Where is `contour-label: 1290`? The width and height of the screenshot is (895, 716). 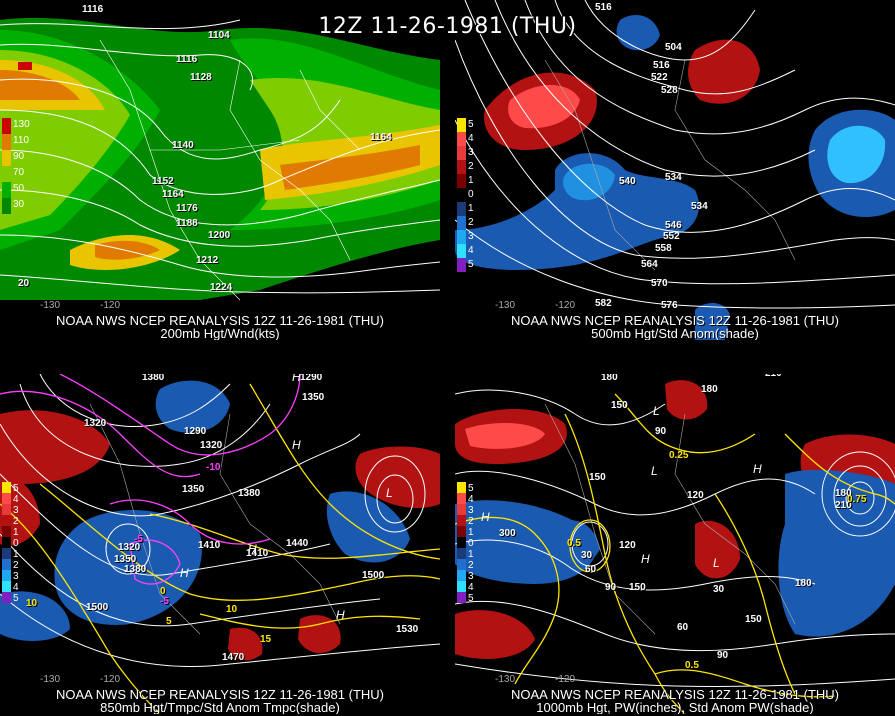
contour-label: 1290 is located at coordinates (311, 378).